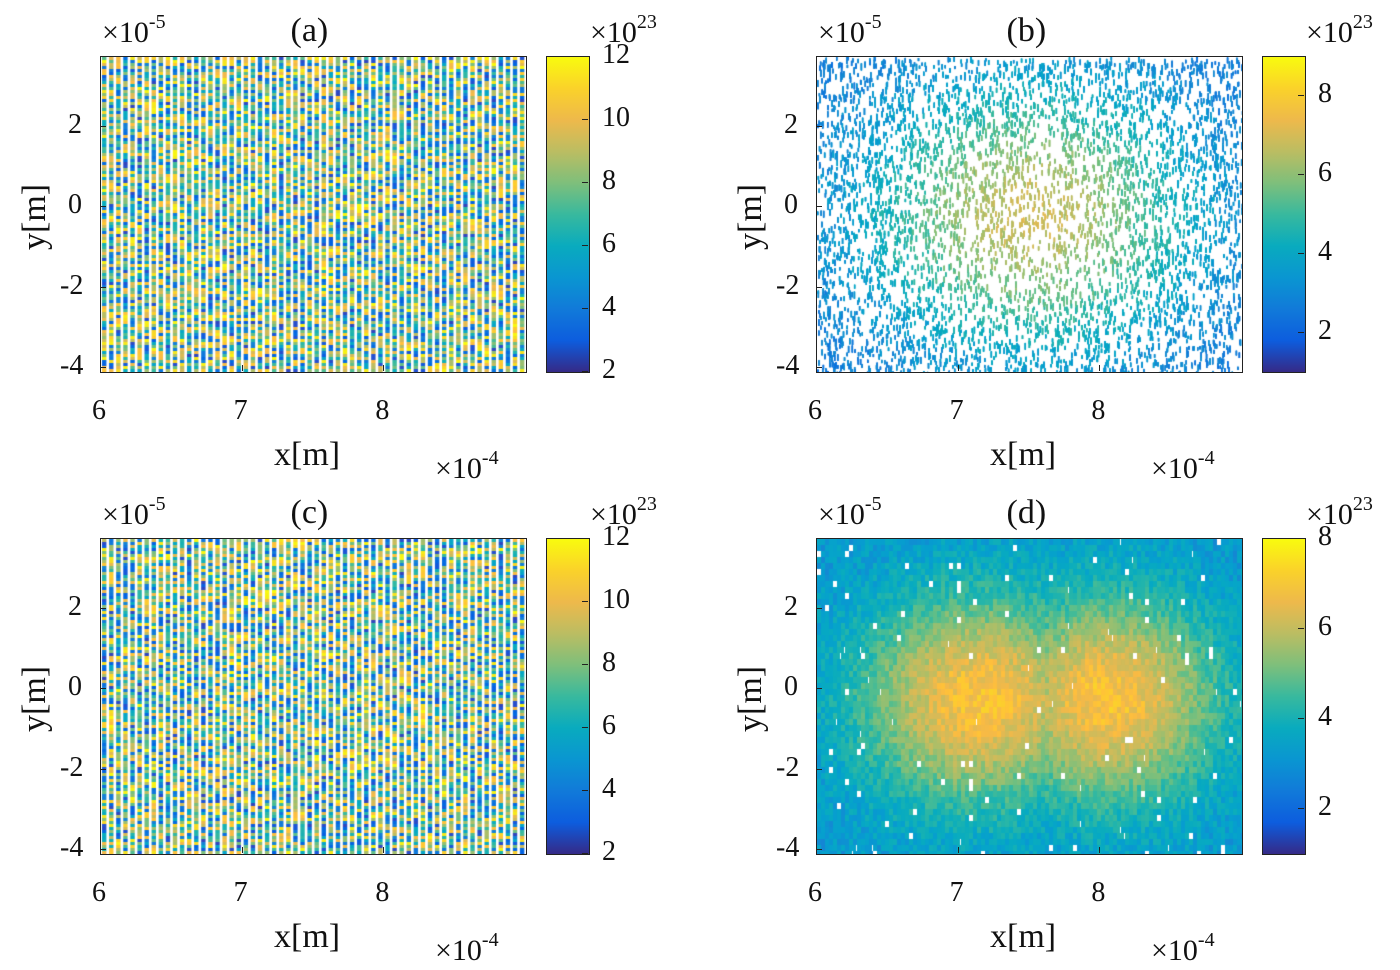  What do you see at coordinates (1026, 30) in the screenshot?
I see `panel-title: (b)` at bounding box center [1026, 30].